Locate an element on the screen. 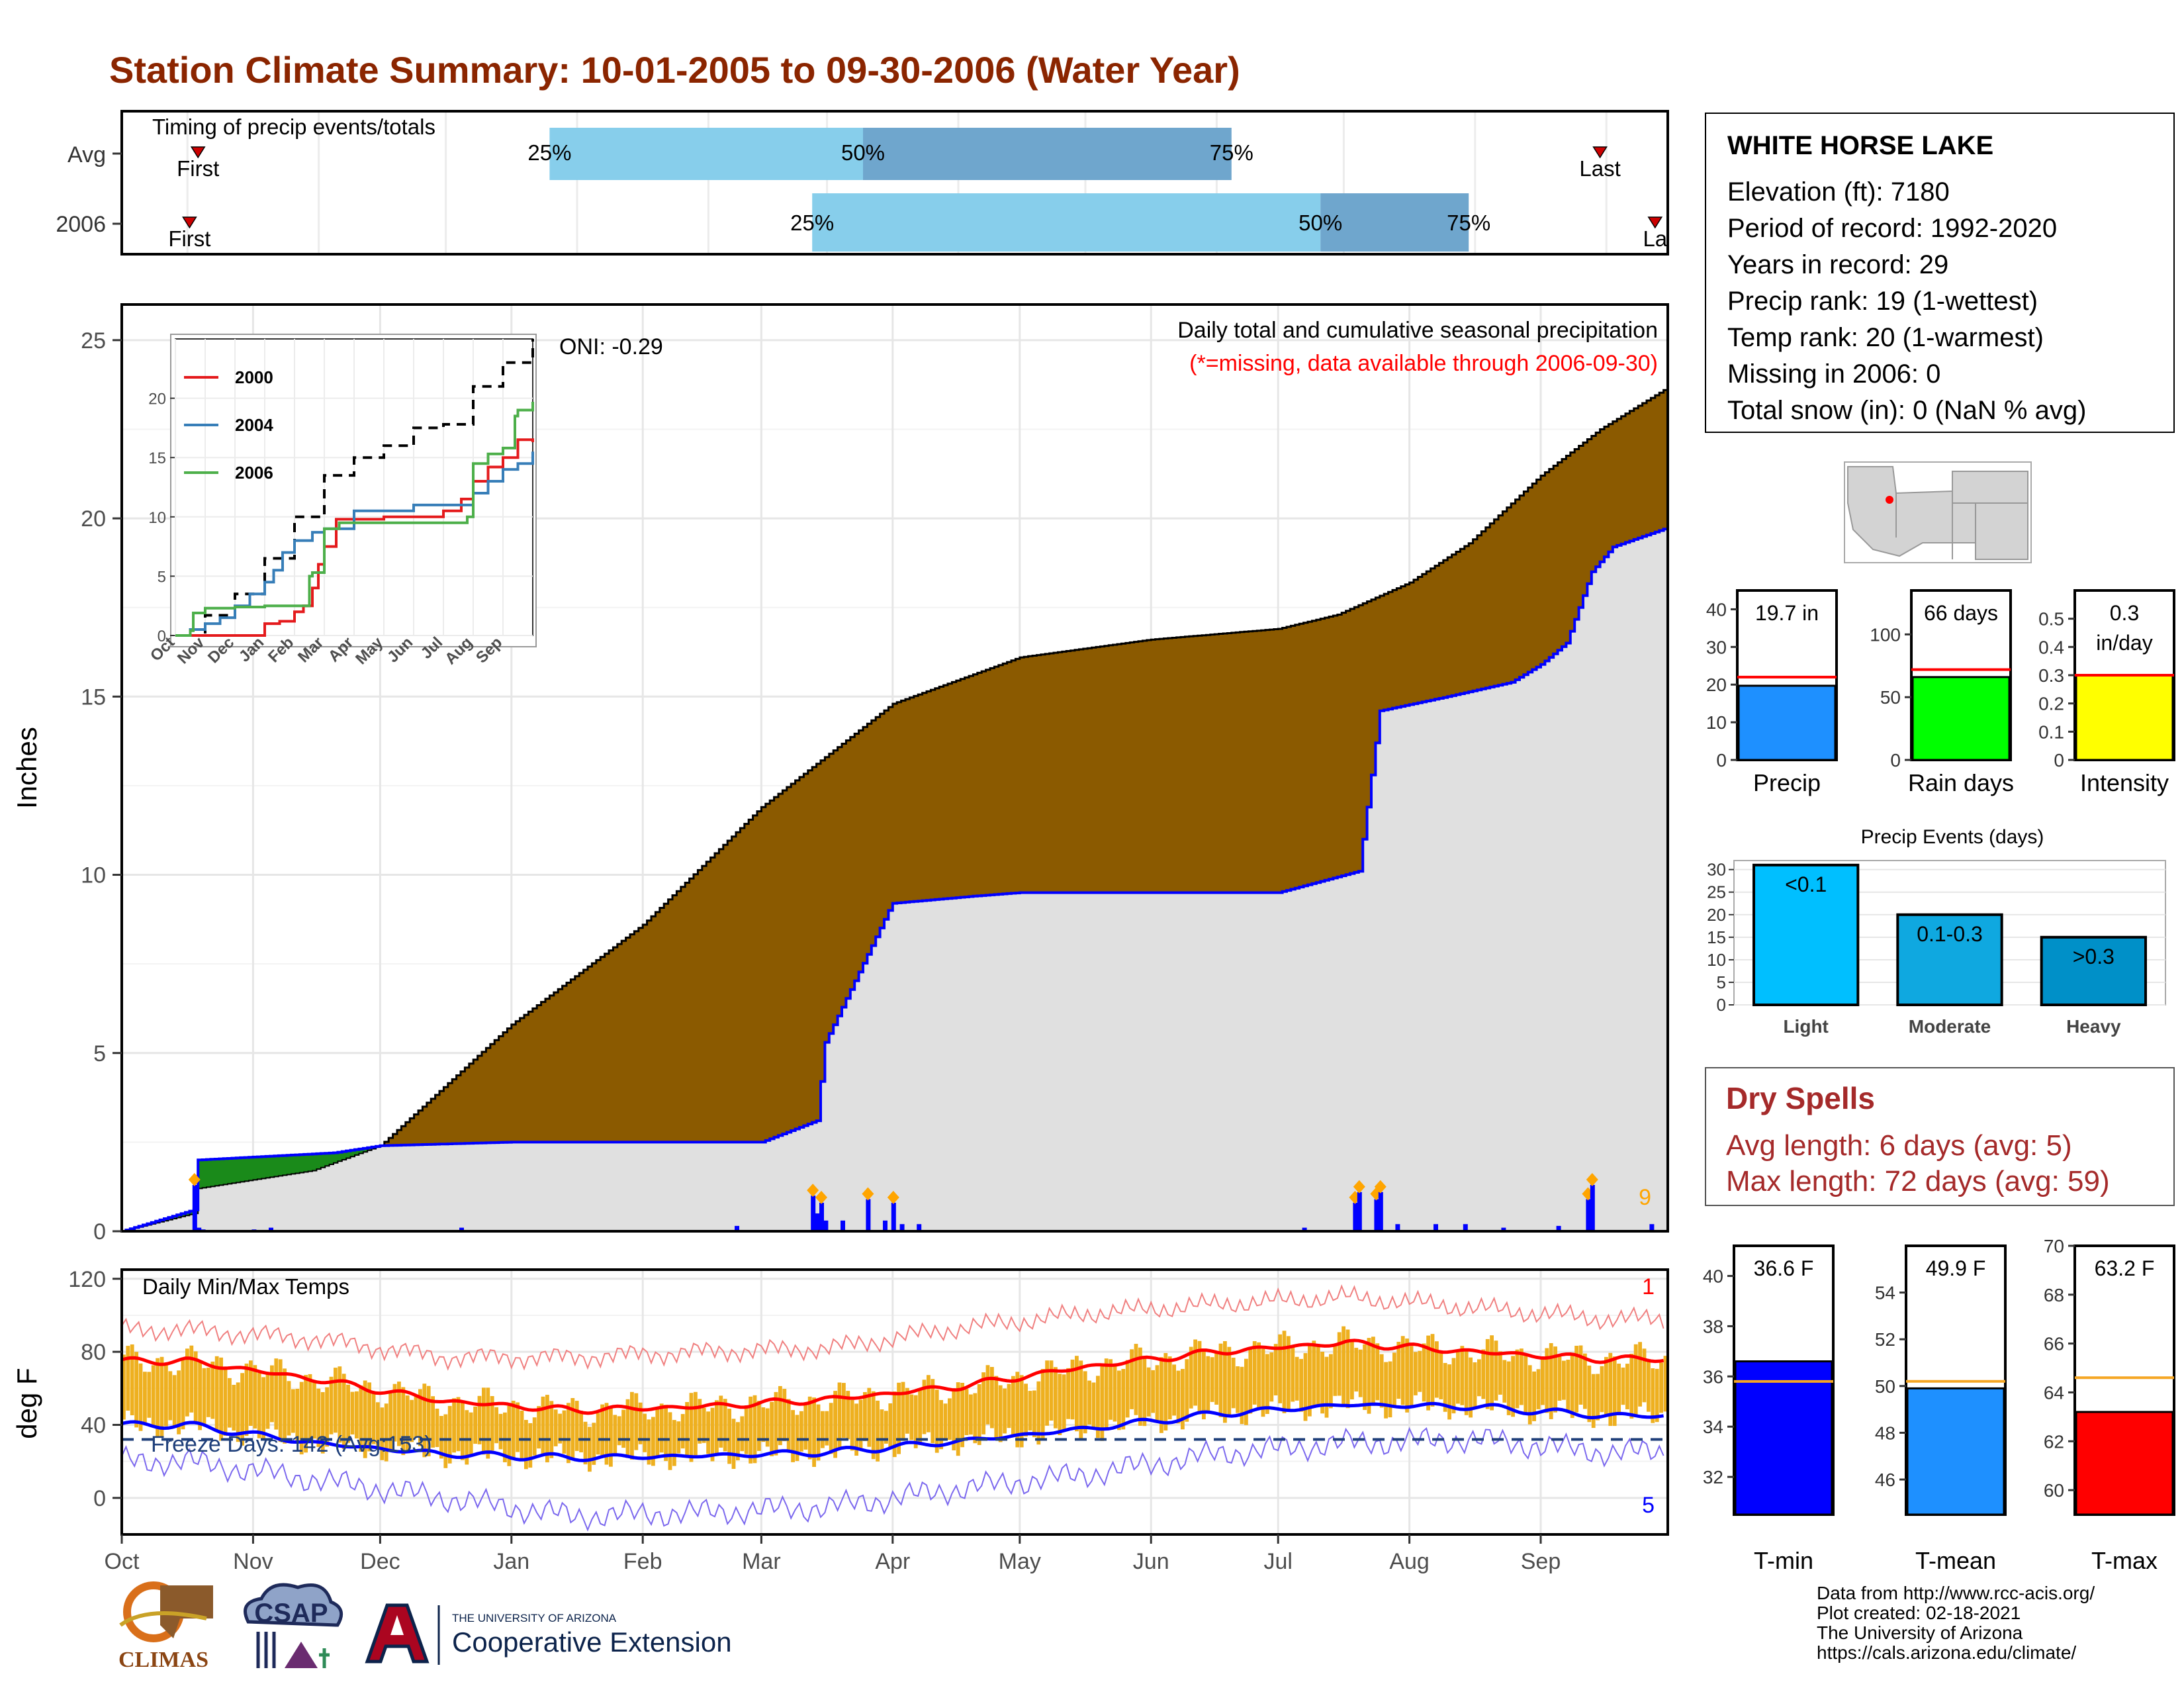 Image resolution: width=2184 pixels, height=1688 pixels. summary-tick-label: 40 is located at coordinates (1716, 609).